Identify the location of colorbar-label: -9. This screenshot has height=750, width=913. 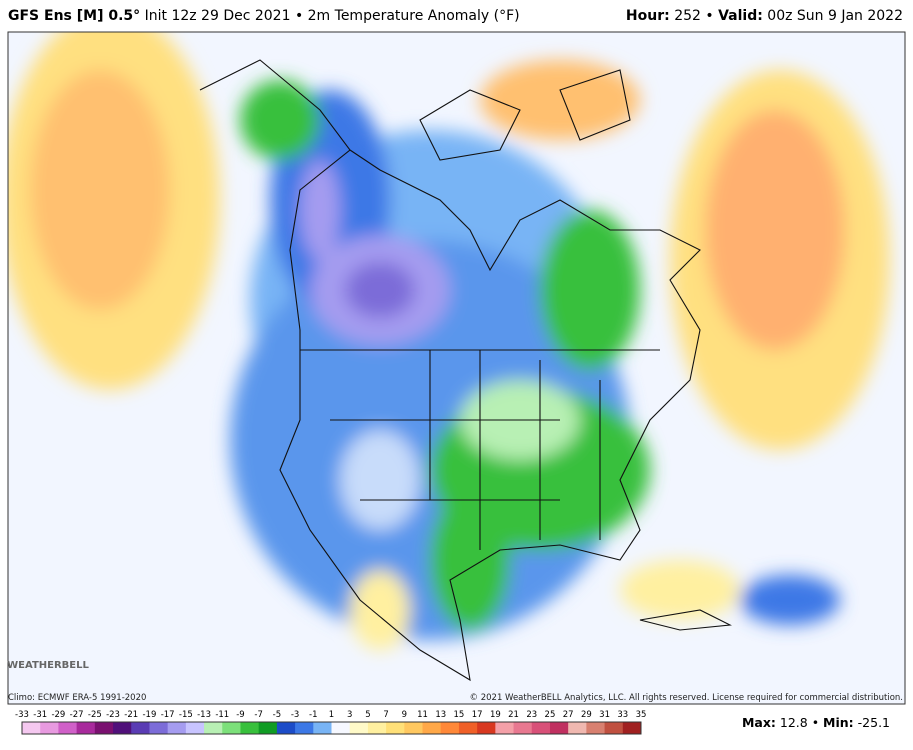
(240, 715).